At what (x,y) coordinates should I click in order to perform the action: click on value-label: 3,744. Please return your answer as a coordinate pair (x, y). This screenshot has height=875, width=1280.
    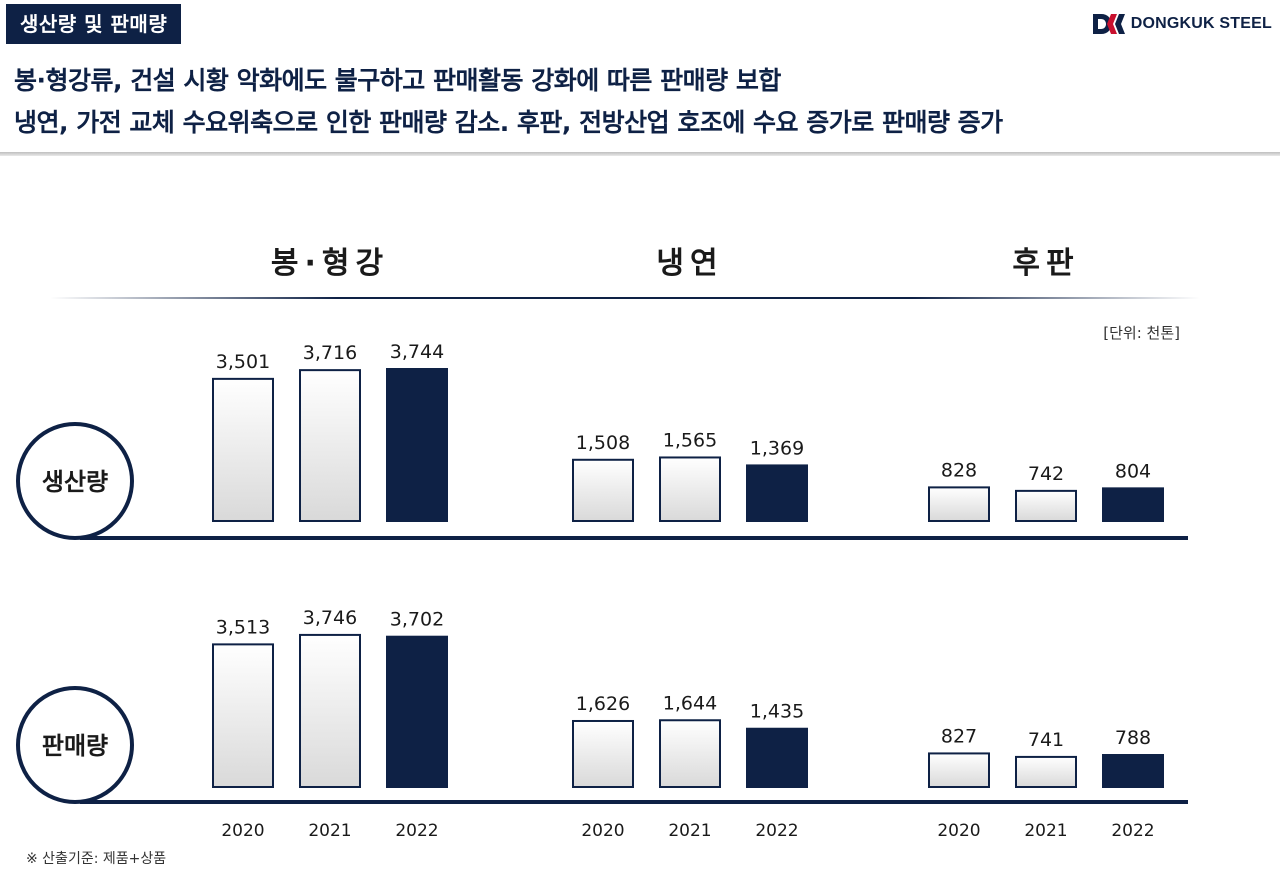
    Looking at the image, I should click on (417, 352).